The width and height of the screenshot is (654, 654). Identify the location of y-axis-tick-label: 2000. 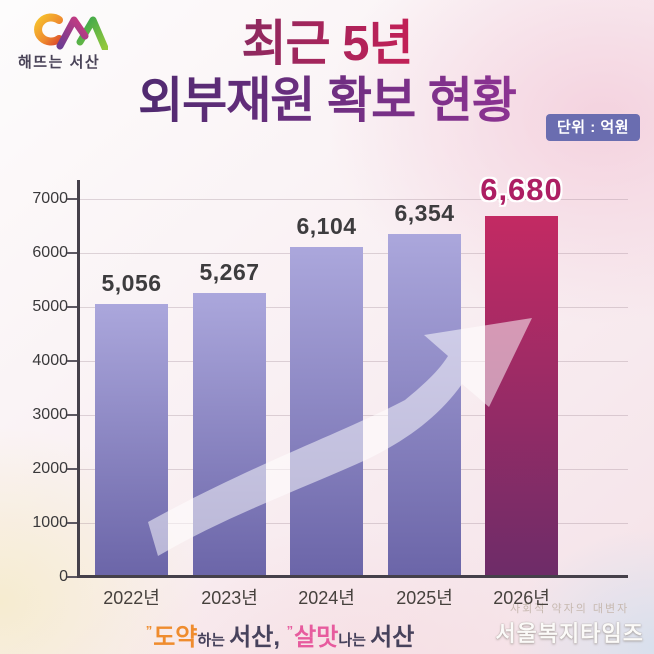
(50, 468).